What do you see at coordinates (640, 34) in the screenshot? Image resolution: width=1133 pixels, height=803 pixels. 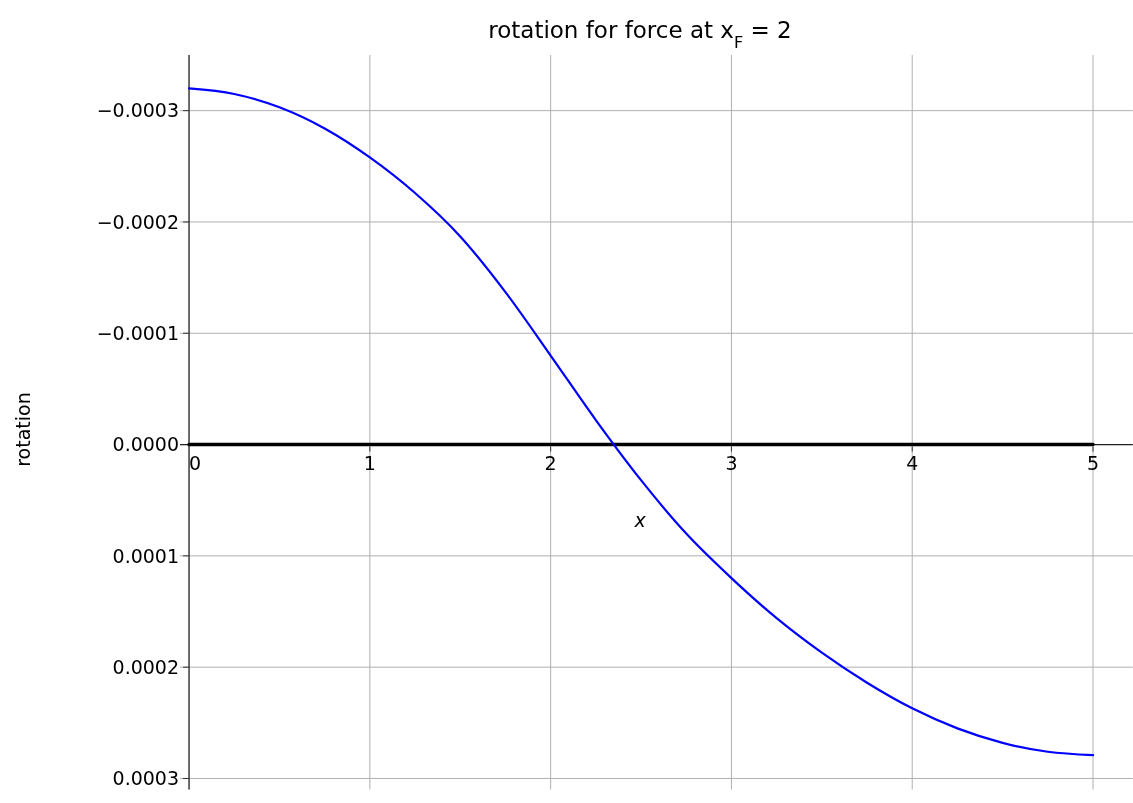 I see `chart-title: rotation for force at x$_{F}$ = 2` at bounding box center [640, 34].